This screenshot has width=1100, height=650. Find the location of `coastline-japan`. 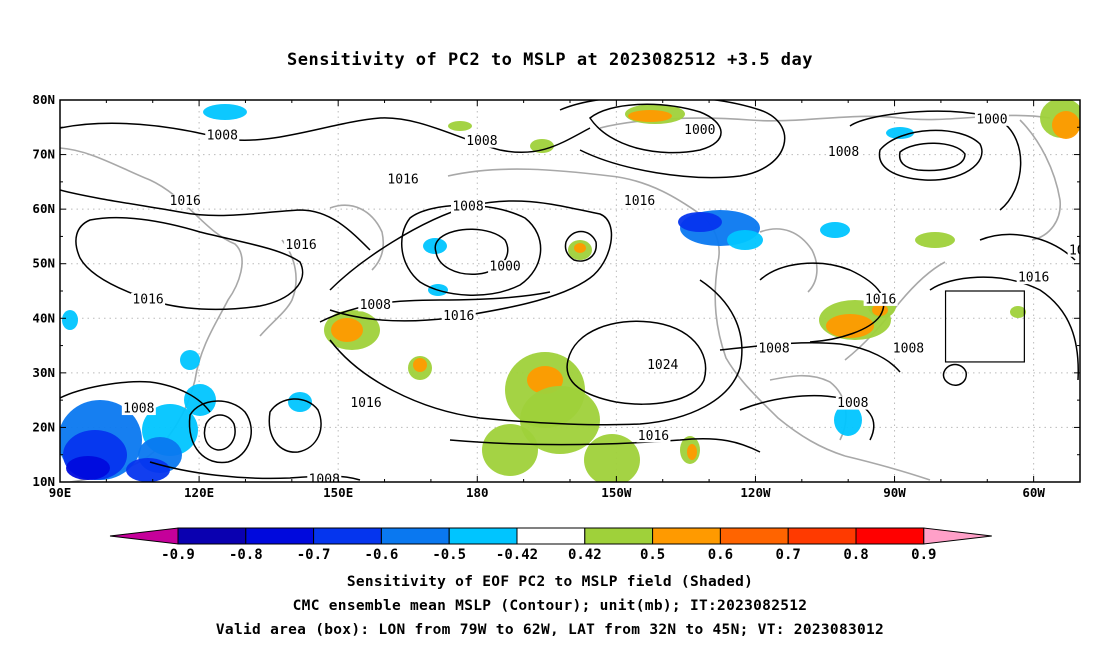

coastline-japan is located at coordinates (278, 288).